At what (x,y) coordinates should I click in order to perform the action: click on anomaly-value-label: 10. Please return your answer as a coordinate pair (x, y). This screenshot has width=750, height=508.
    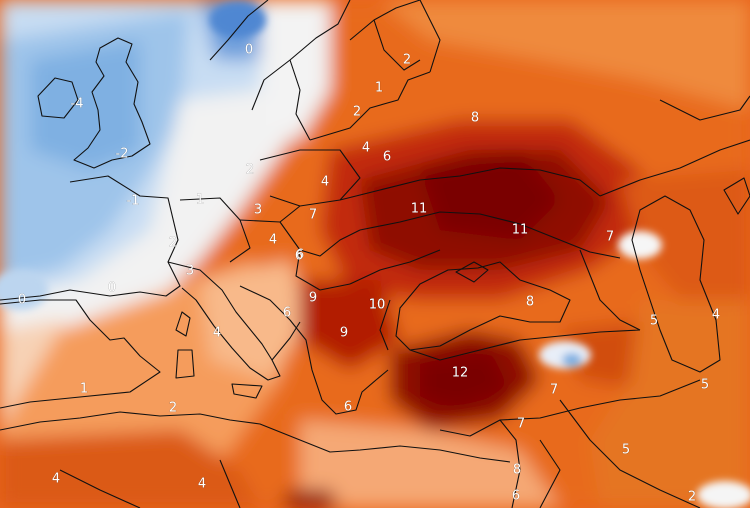
    Looking at the image, I should click on (377, 305).